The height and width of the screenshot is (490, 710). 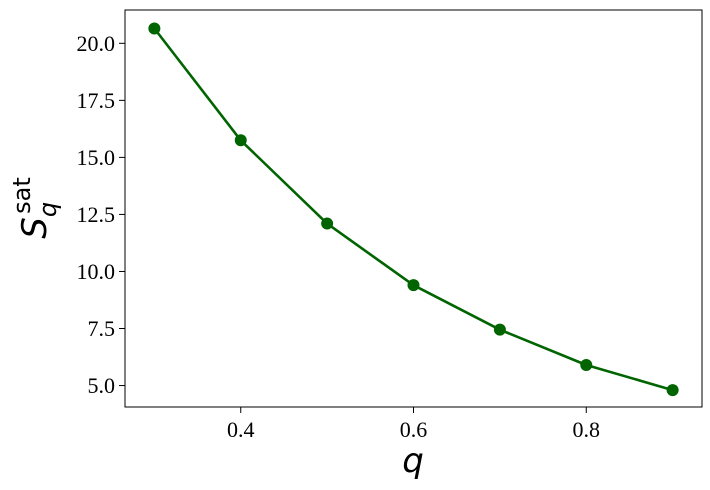 What do you see at coordinates (48, 209) in the screenshot?
I see `y-axis-label-subscript: q` at bounding box center [48, 209].